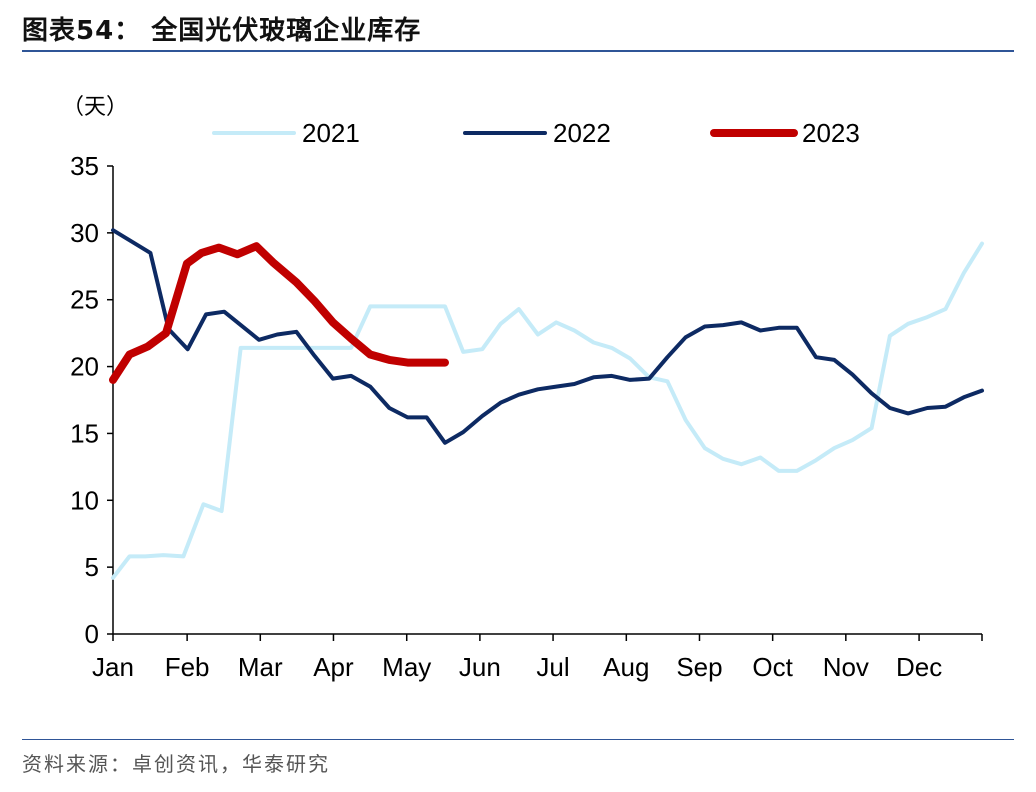  I want to click on y-axis-unit-label: （天）, so click(95, 106).